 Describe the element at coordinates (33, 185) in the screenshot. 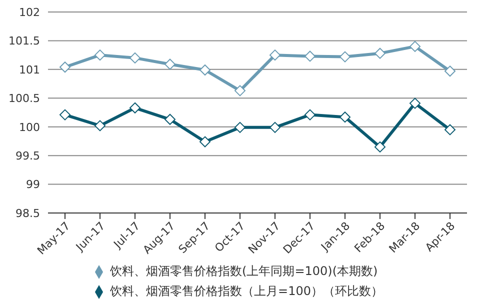

I see `y-tick-label: 99` at that location.